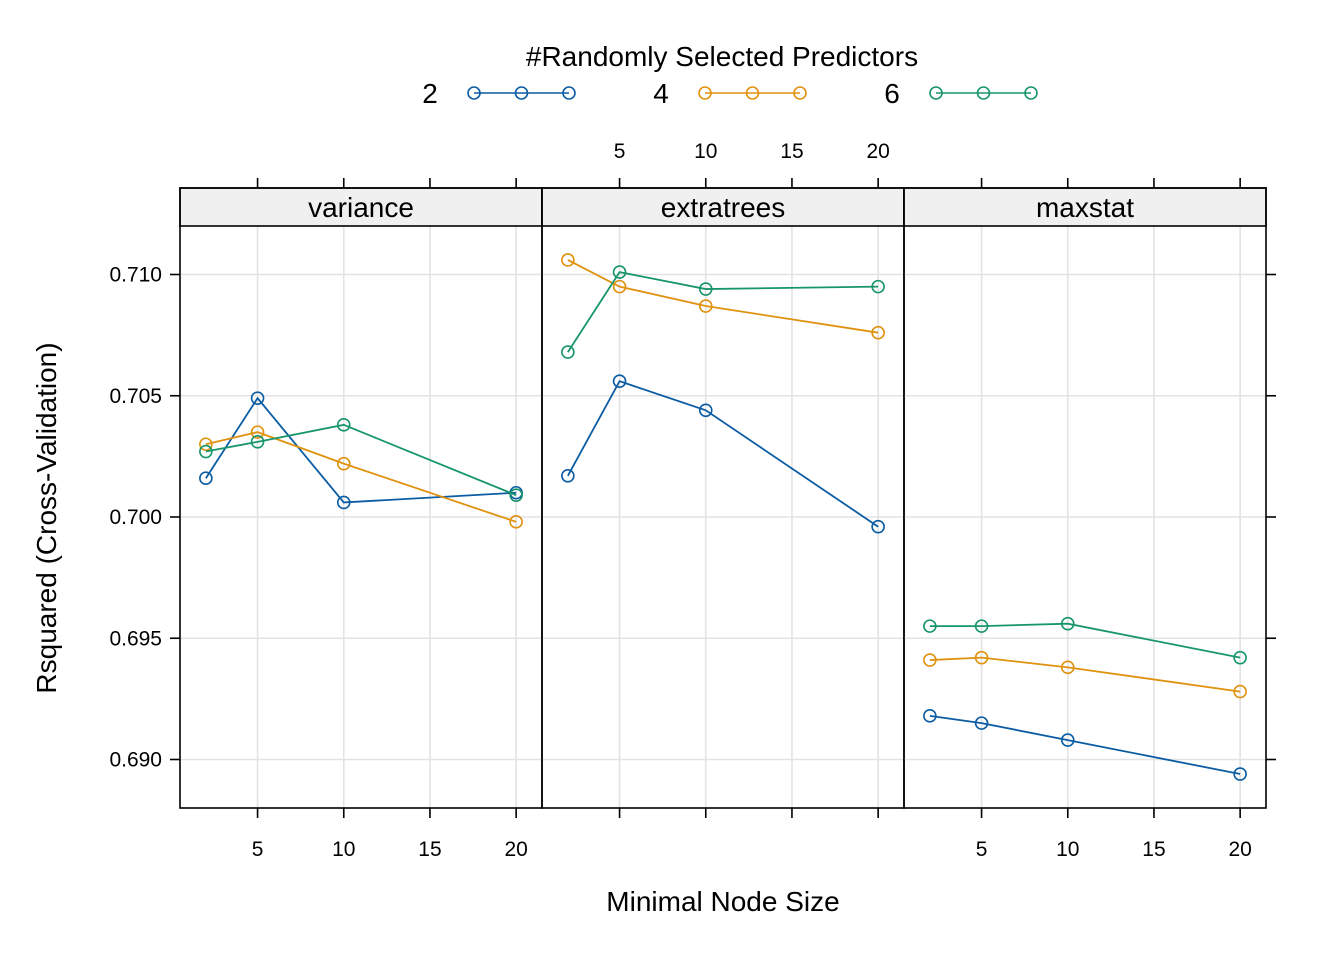 This screenshot has width=1344, height=960. I want to click on x-tick-label-top: 10, so click(705, 151).